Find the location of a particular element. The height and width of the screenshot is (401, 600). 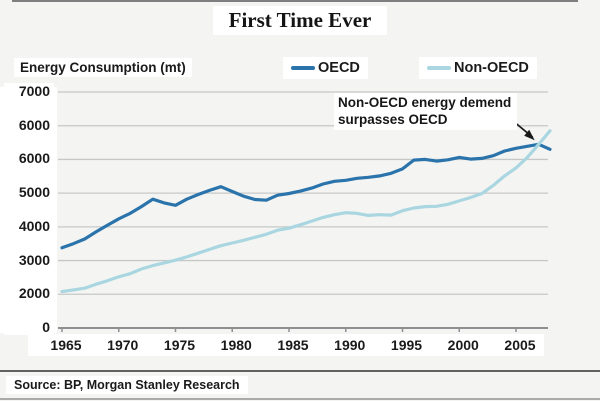

chart-title-container: First Time Ever is located at coordinates (300, 20).